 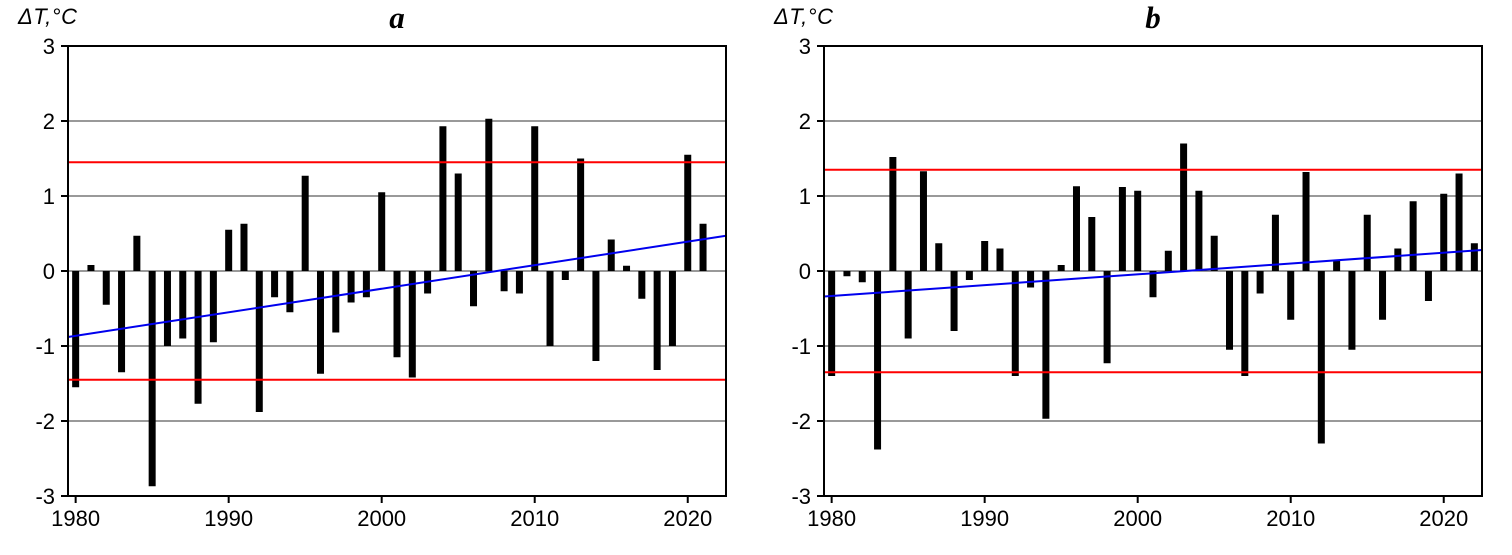 I want to click on x-tick-label: 2020, so click(x=687, y=518).